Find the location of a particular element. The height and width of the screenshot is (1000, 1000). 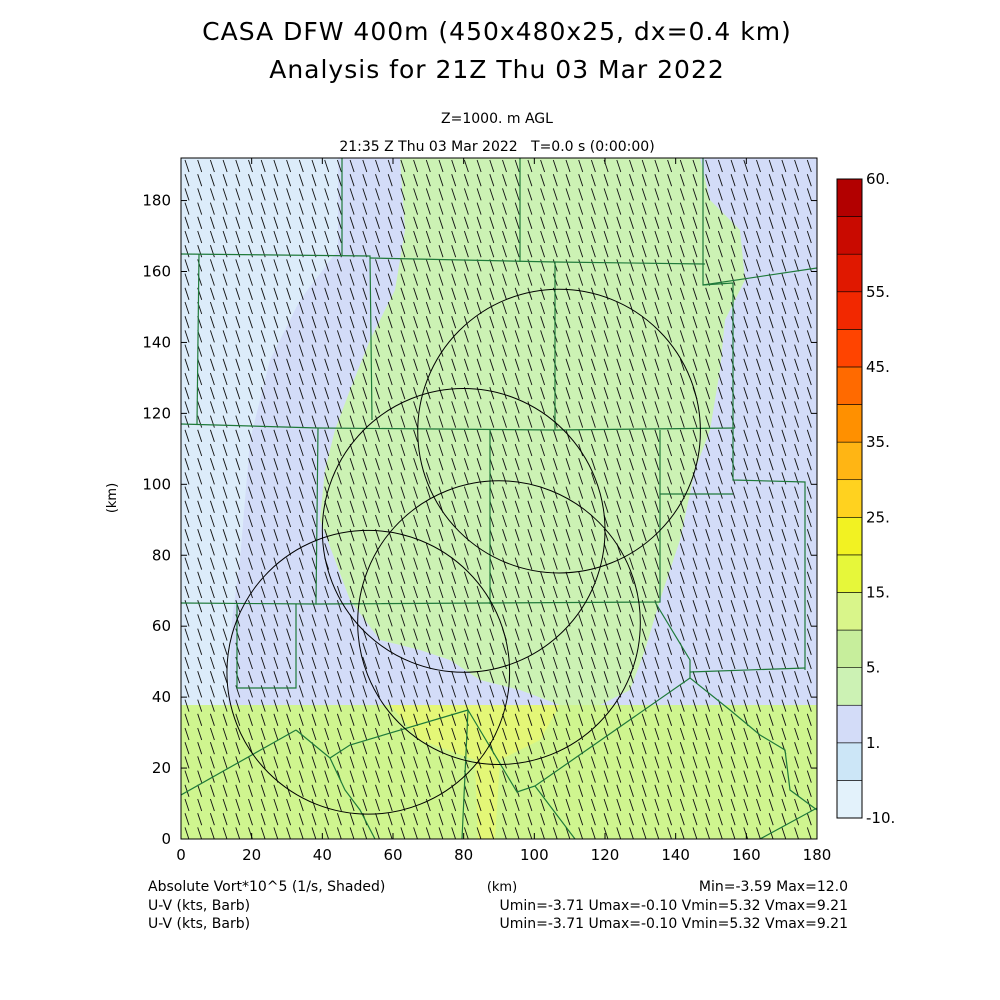

chart-subtitle: Analysis for 21Z Thu 03 Mar 2022 is located at coordinates (497, 69).